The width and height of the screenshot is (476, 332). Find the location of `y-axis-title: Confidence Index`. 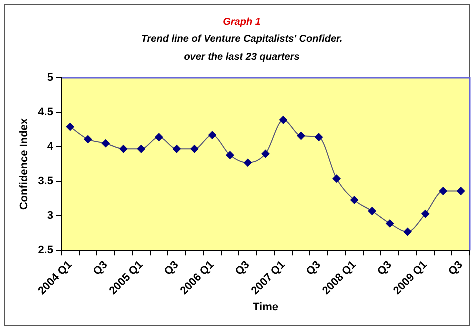

y-axis-title: Confidence Index is located at coordinates (24, 164).